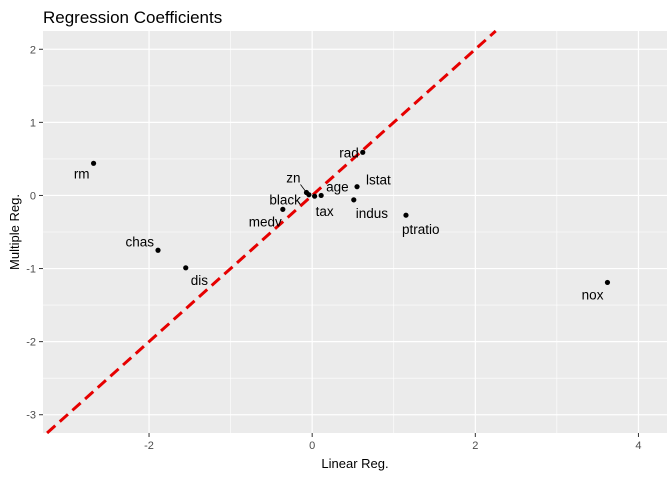 The image size is (672, 480). I want to click on point-indus, so click(354, 200).